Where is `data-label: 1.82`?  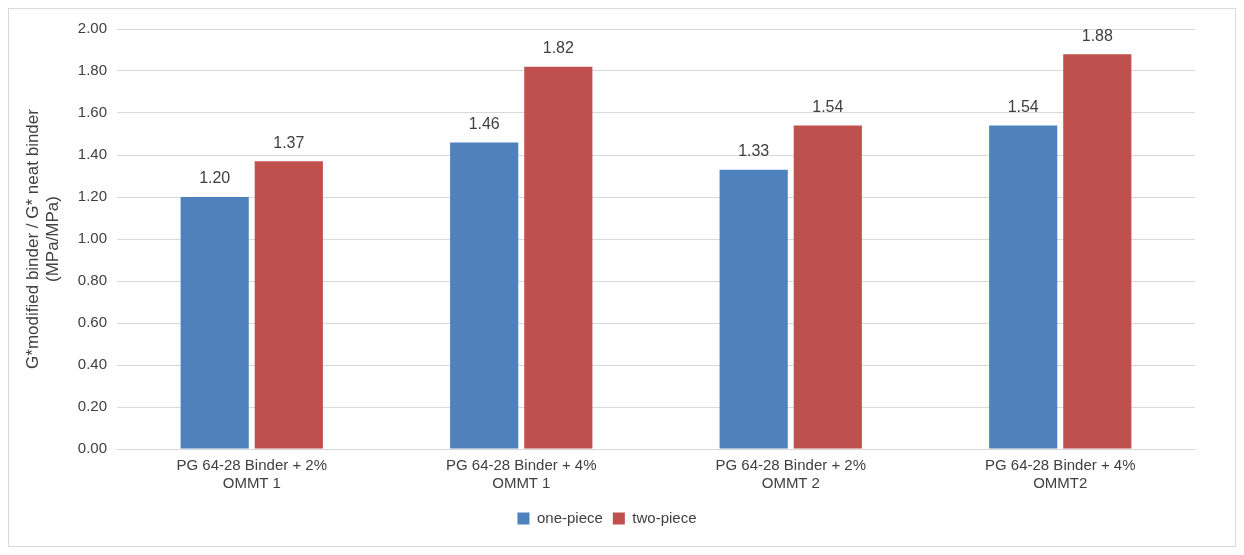 data-label: 1.82 is located at coordinates (558, 48).